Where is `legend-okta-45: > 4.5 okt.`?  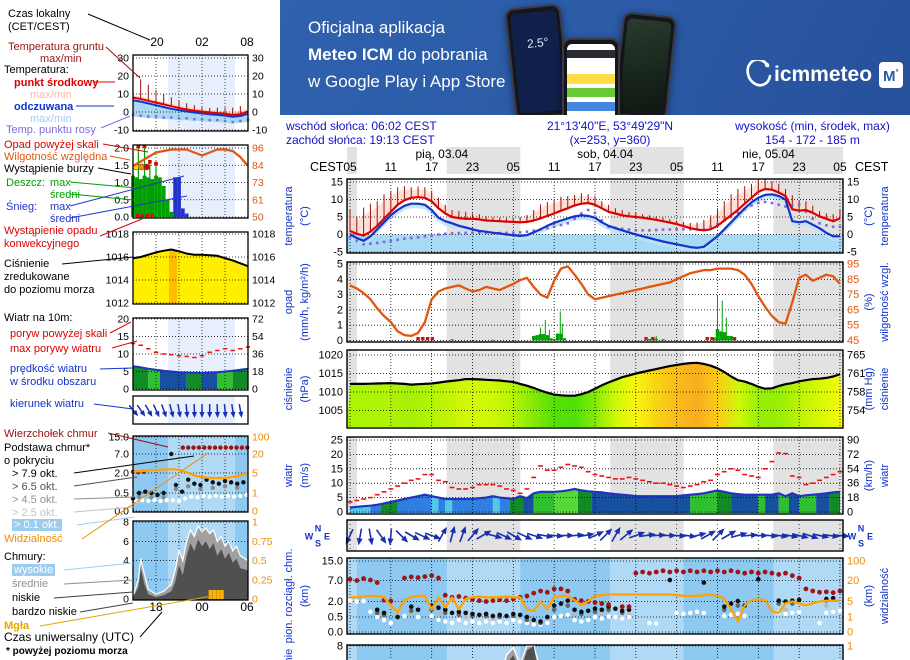
legend-okta-45: > 4.5 okt. is located at coordinates (35, 500).